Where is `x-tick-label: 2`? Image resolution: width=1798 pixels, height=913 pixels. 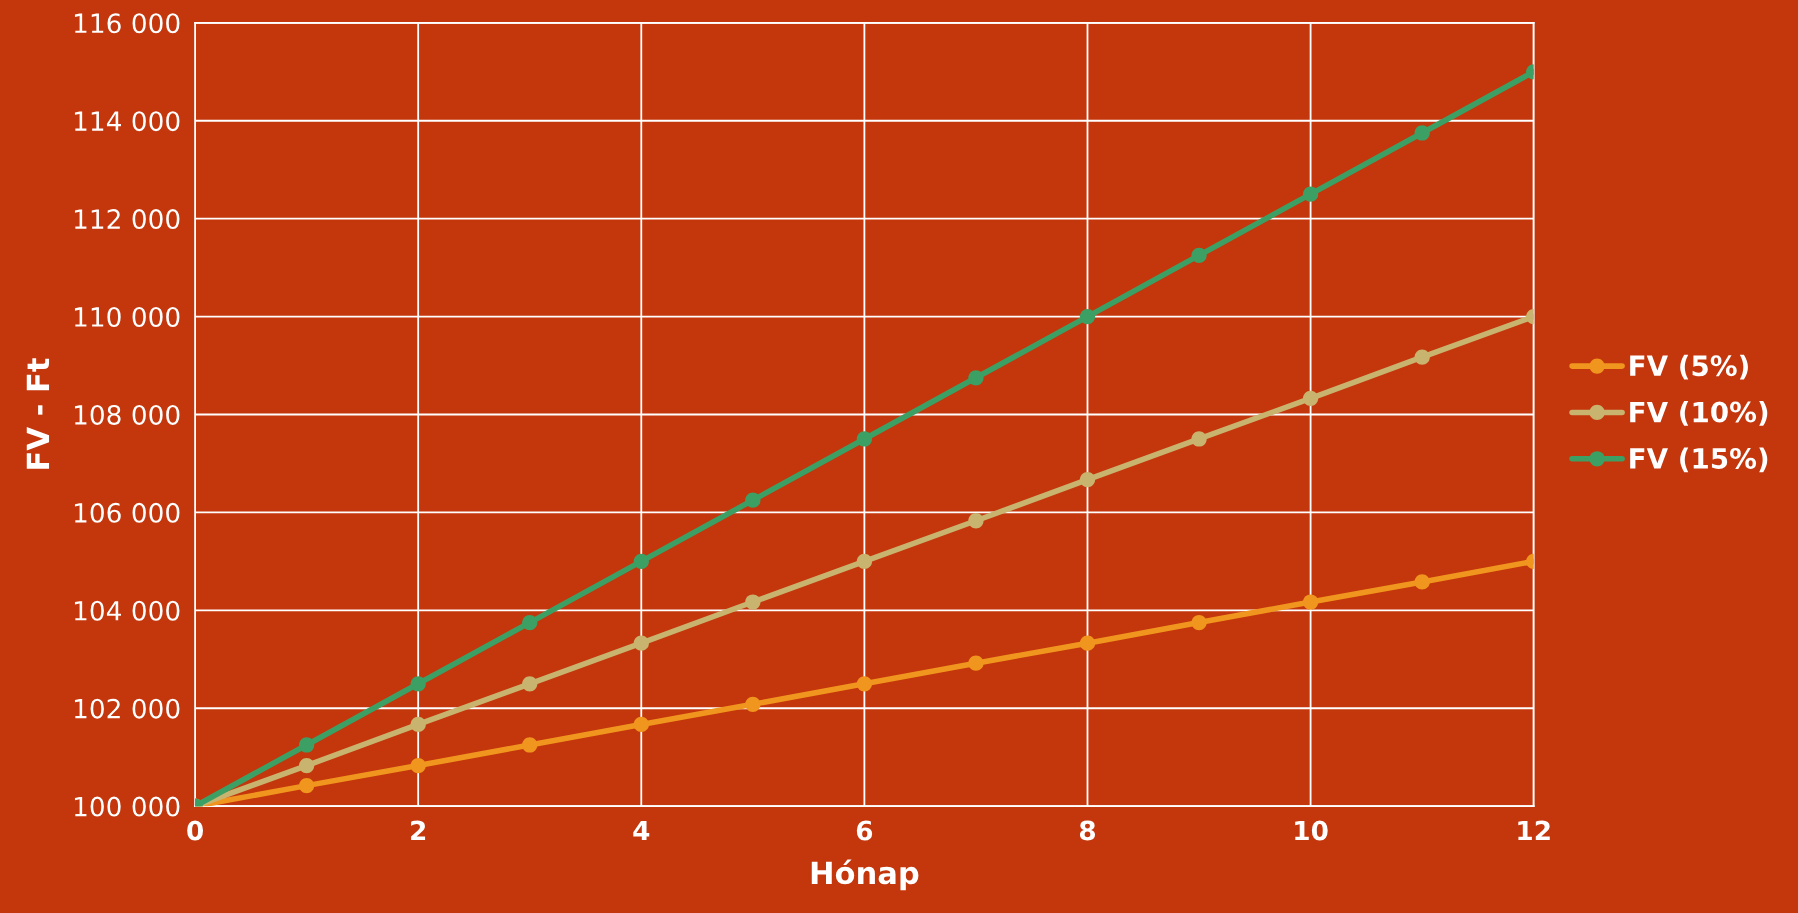 x-tick-label: 2 is located at coordinates (418, 830).